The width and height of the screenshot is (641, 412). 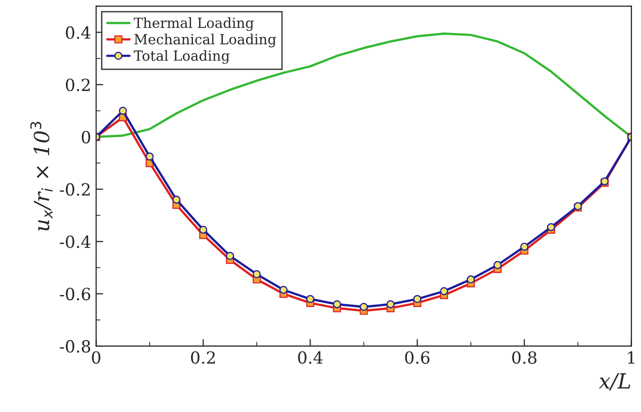 I want to click on x-tick-label: 0, so click(x=96, y=357).